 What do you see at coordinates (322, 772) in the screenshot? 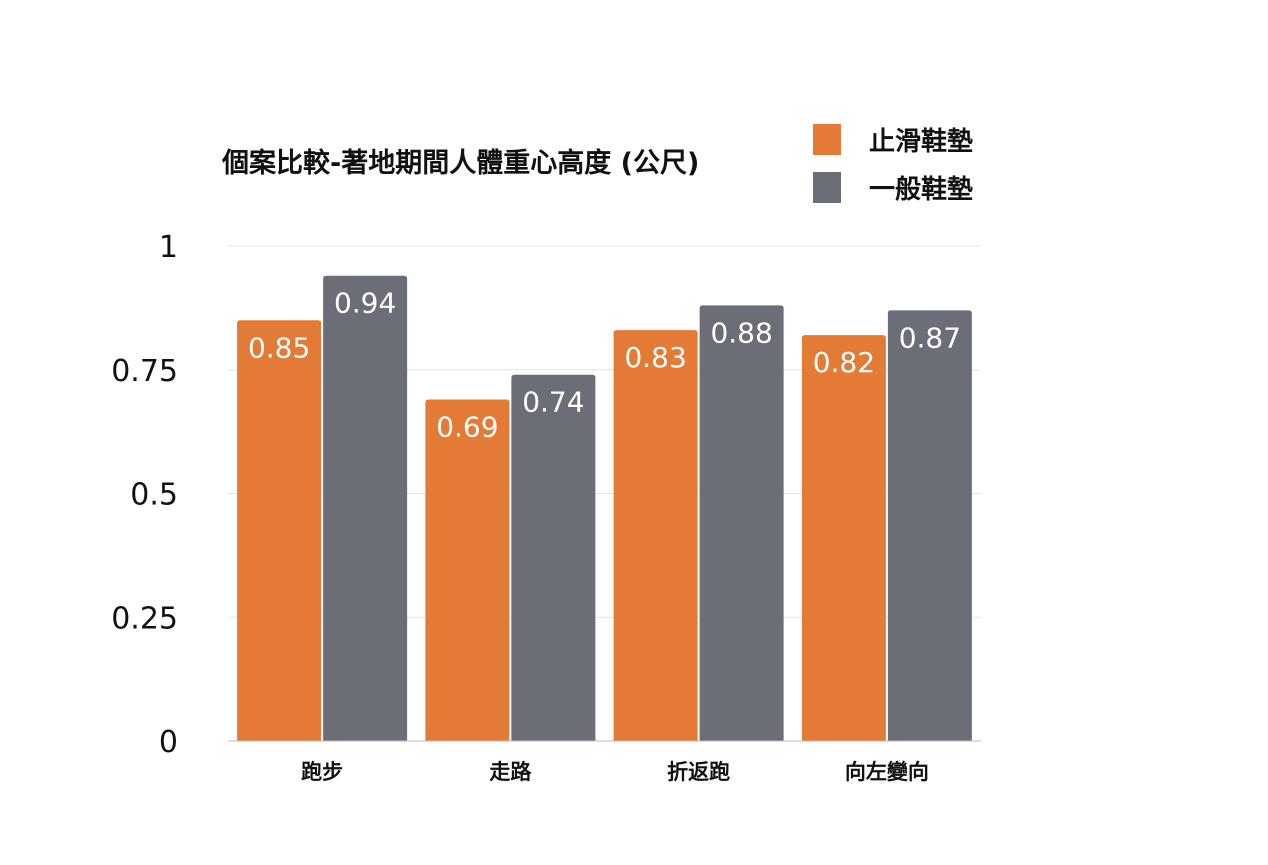
I see `x-tick-label: 跑步` at bounding box center [322, 772].